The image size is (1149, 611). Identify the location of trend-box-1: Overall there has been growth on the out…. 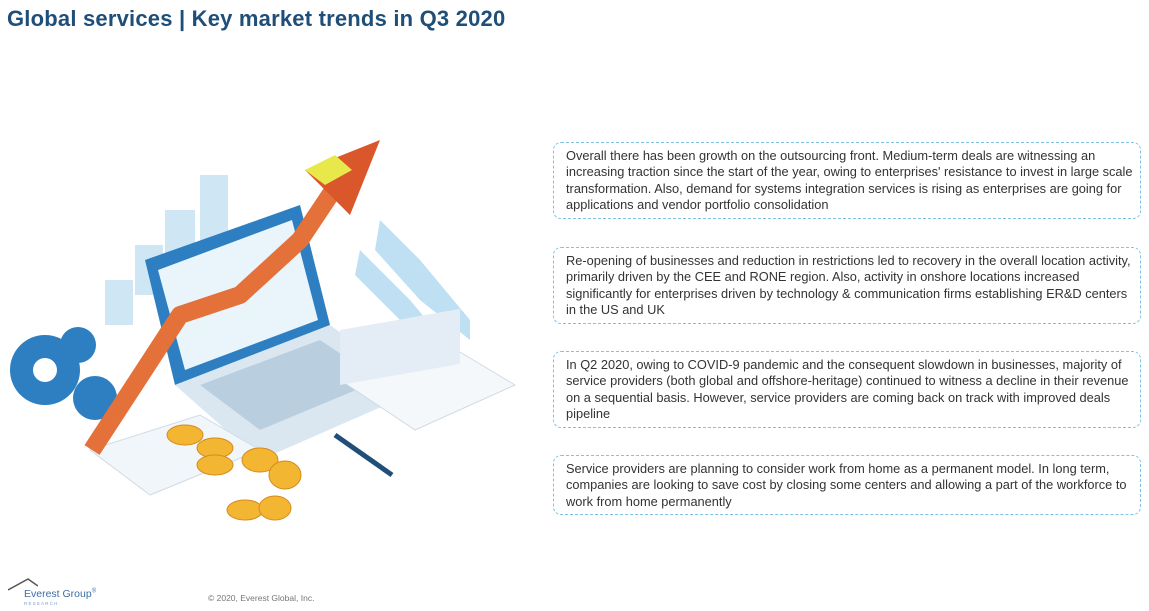
(847, 180).